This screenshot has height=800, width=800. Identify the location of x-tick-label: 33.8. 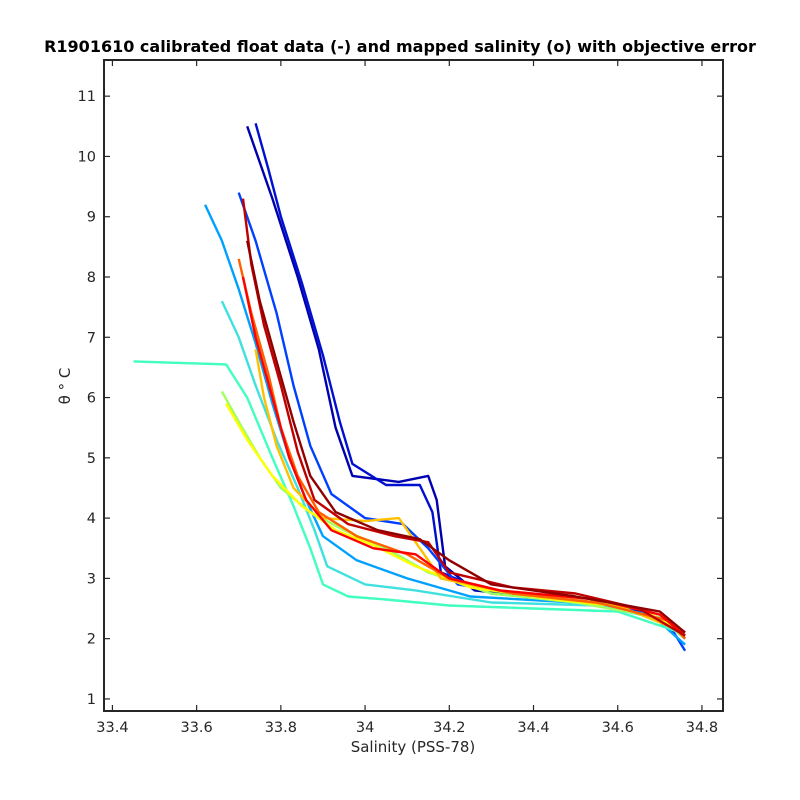
(281, 728).